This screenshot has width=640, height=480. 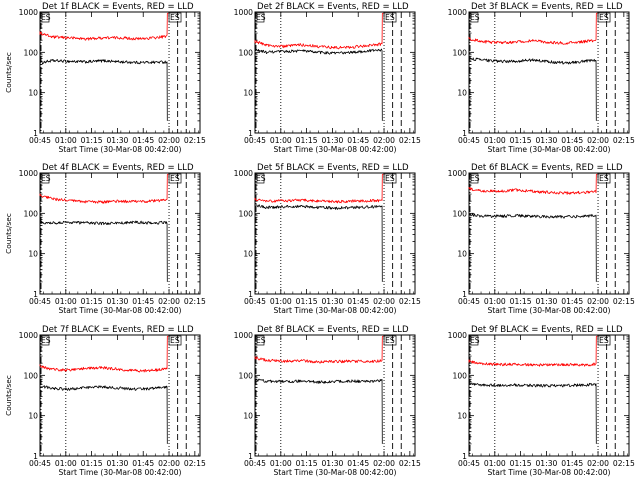 What do you see at coordinates (532, 413) in the screenshot?
I see `panel-9-series-events` at bounding box center [532, 413].